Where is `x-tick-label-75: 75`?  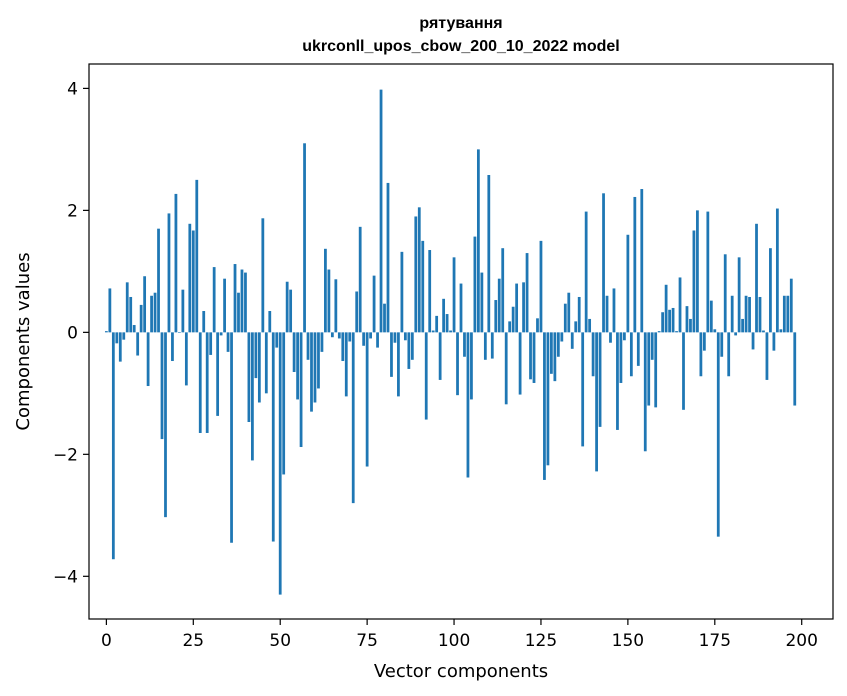 x-tick-label-75: 75 is located at coordinates (367, 641).